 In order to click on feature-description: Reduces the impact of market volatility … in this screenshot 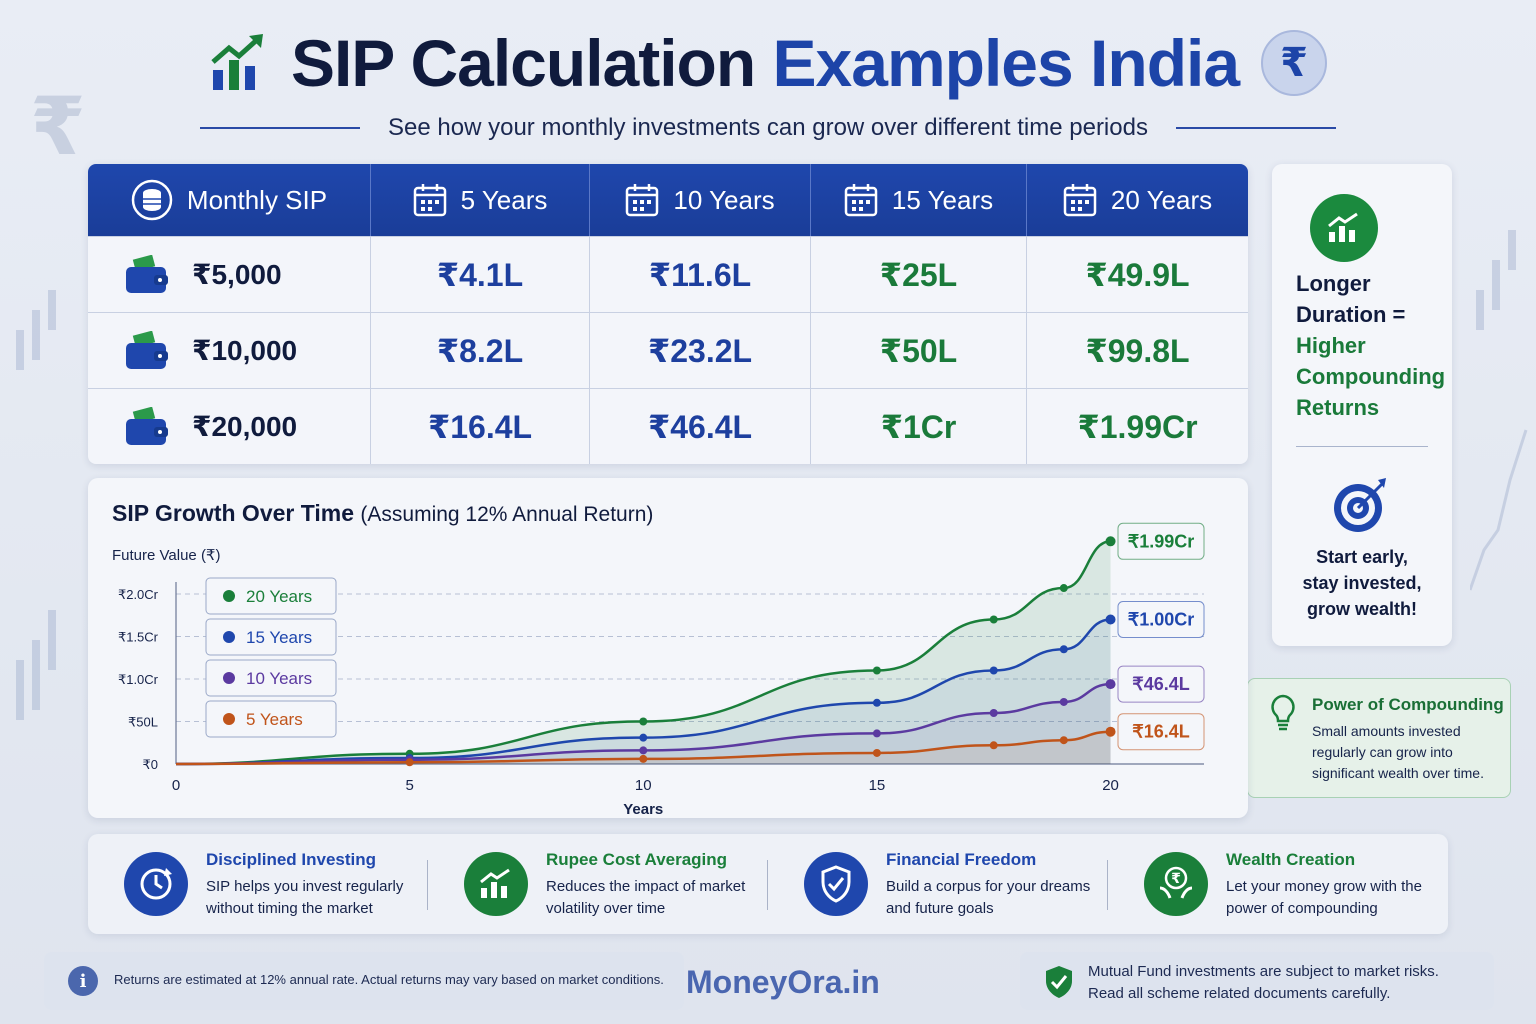, I will do `click(646, 897)`.